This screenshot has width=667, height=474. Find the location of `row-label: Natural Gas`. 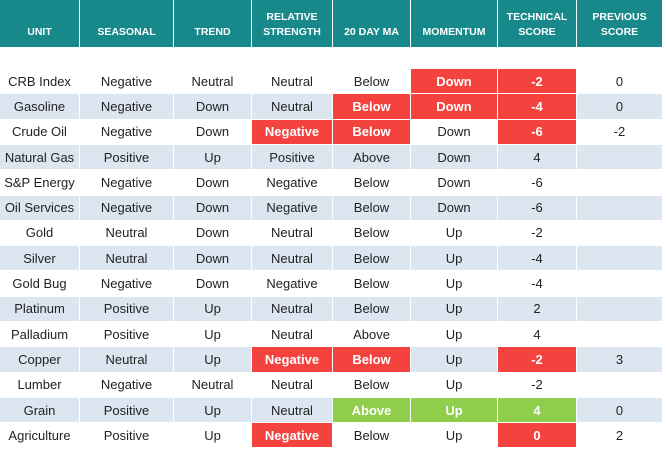

row-label: Natural Gas is located at coordinates (40, 157).